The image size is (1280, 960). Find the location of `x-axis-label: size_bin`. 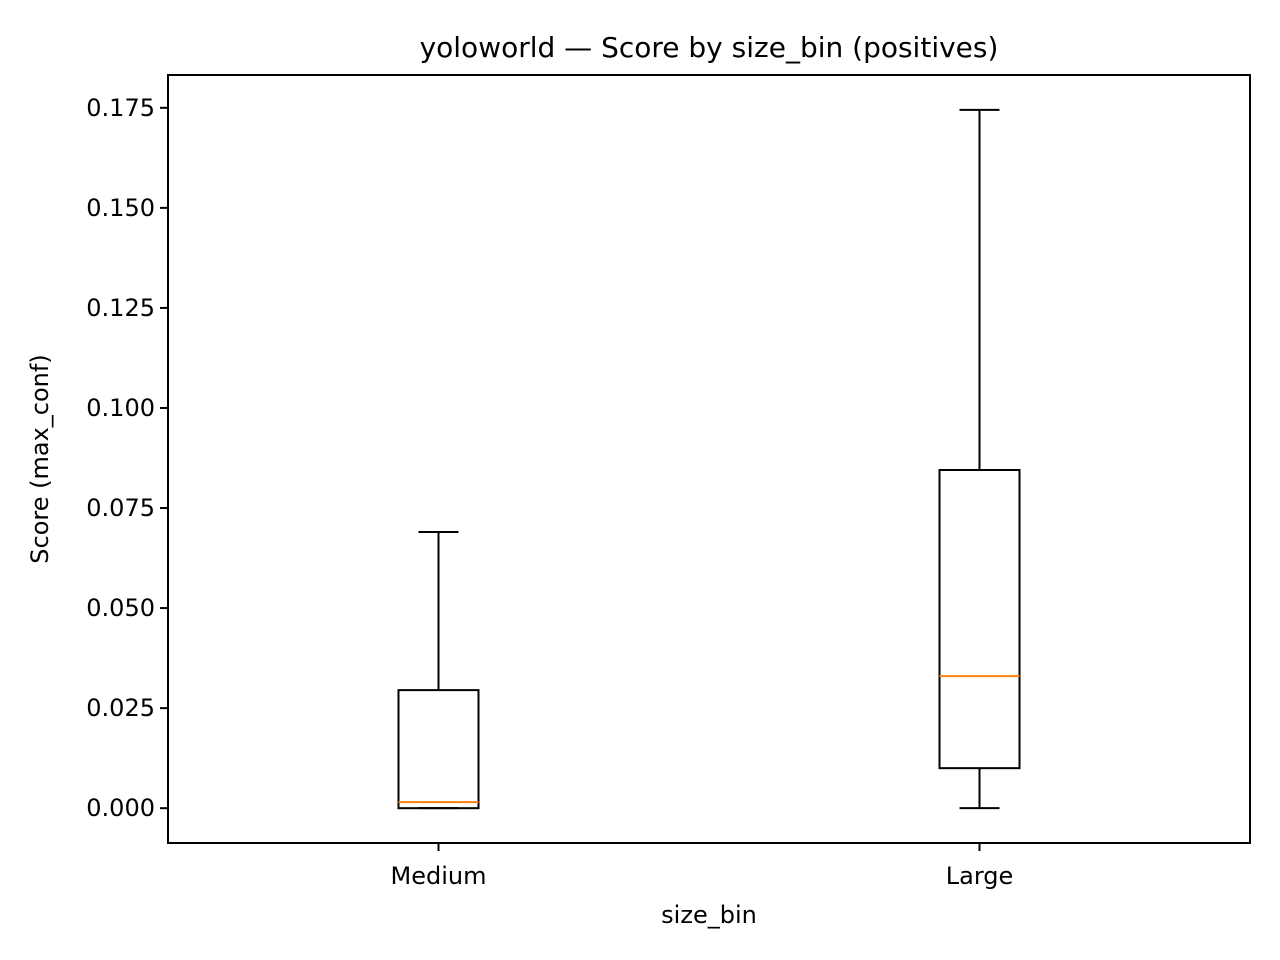

x-axis-label: size_bin is located at coordinates (709, 915).